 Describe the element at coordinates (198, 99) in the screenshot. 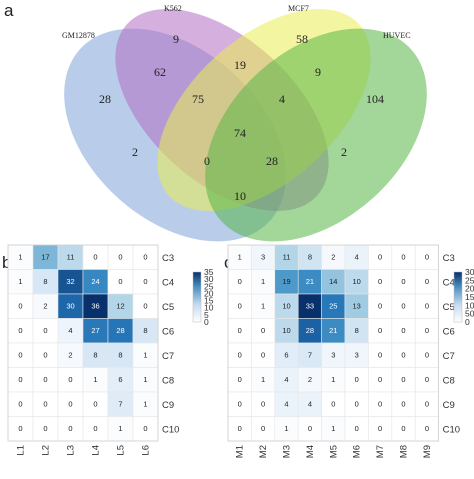

I see `venn-count-gm12878-k562-mcf7: 75` at that location.